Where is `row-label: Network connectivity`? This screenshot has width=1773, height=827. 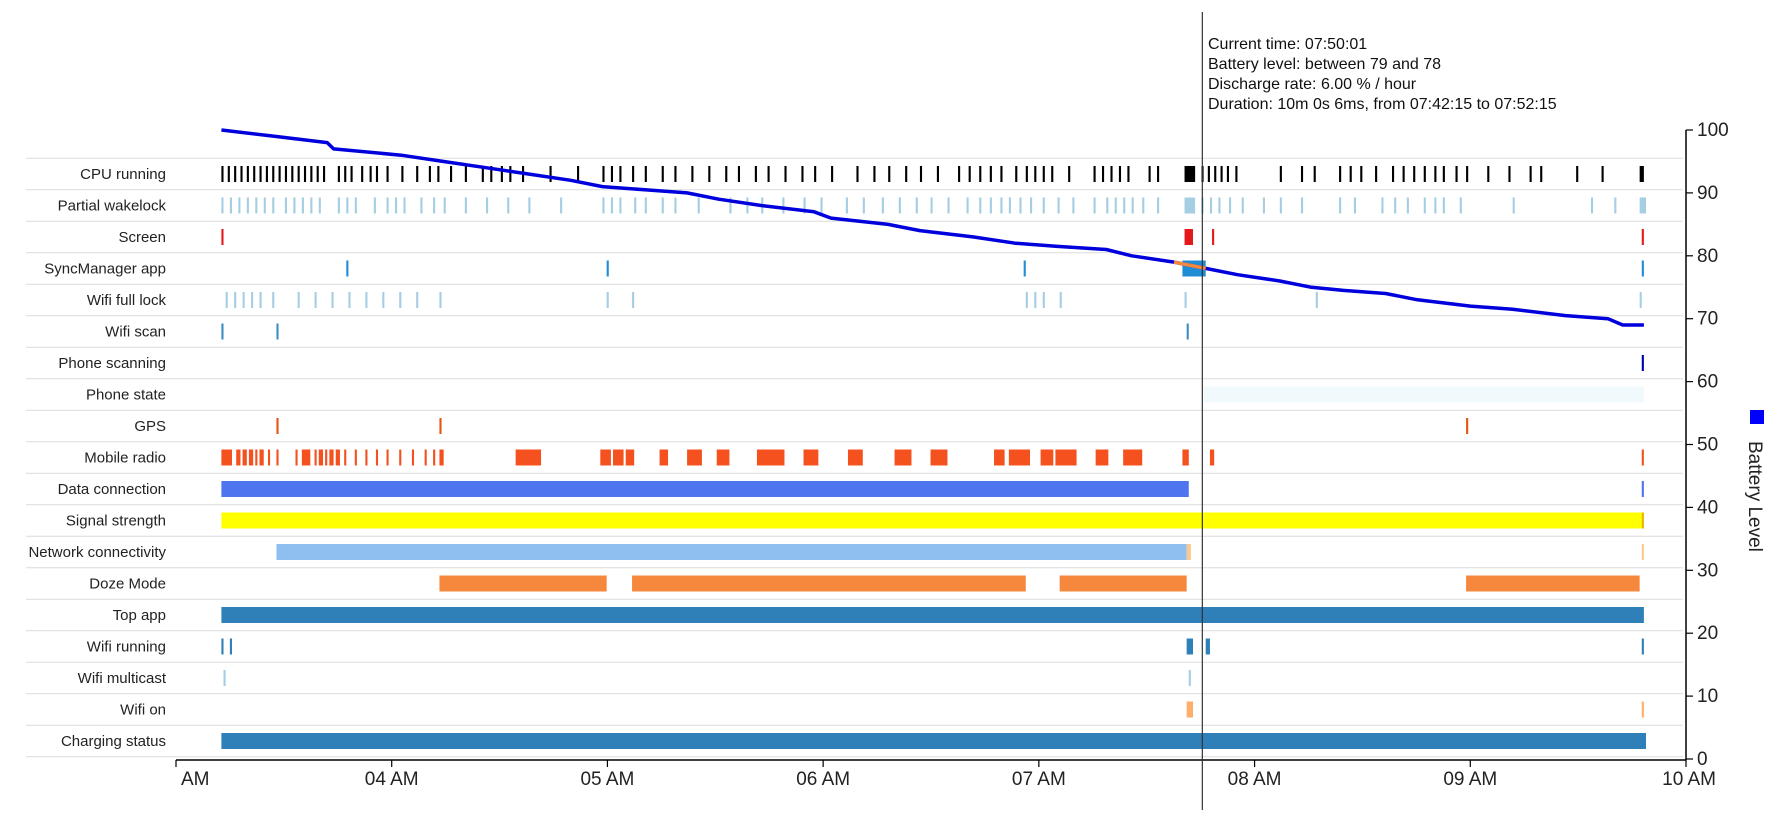 row-label: Network connectivity is located at coordinates (97, 552).